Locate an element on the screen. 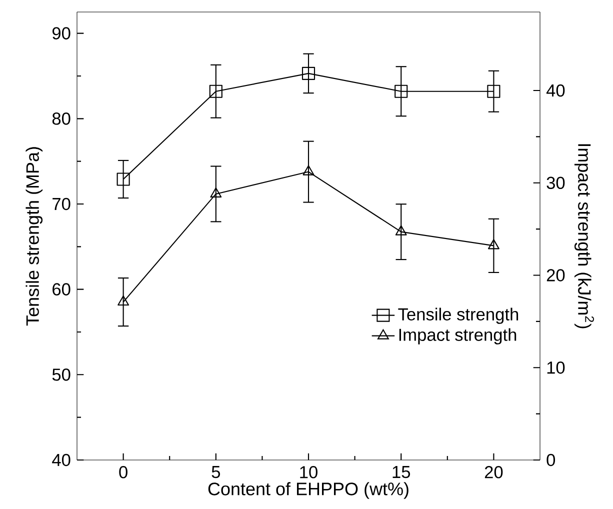  y-tick-label: 40 is located at coordinates (61, 460).